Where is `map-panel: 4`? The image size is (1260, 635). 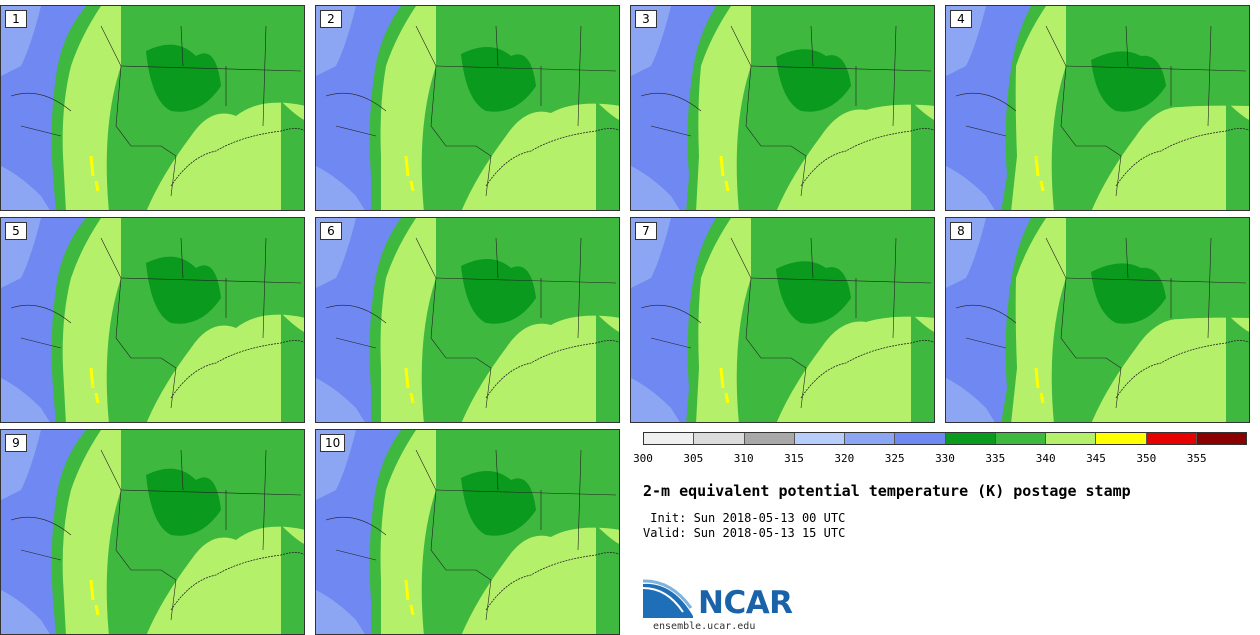
map-panel: 4 is located at coordinates (1097, 108).